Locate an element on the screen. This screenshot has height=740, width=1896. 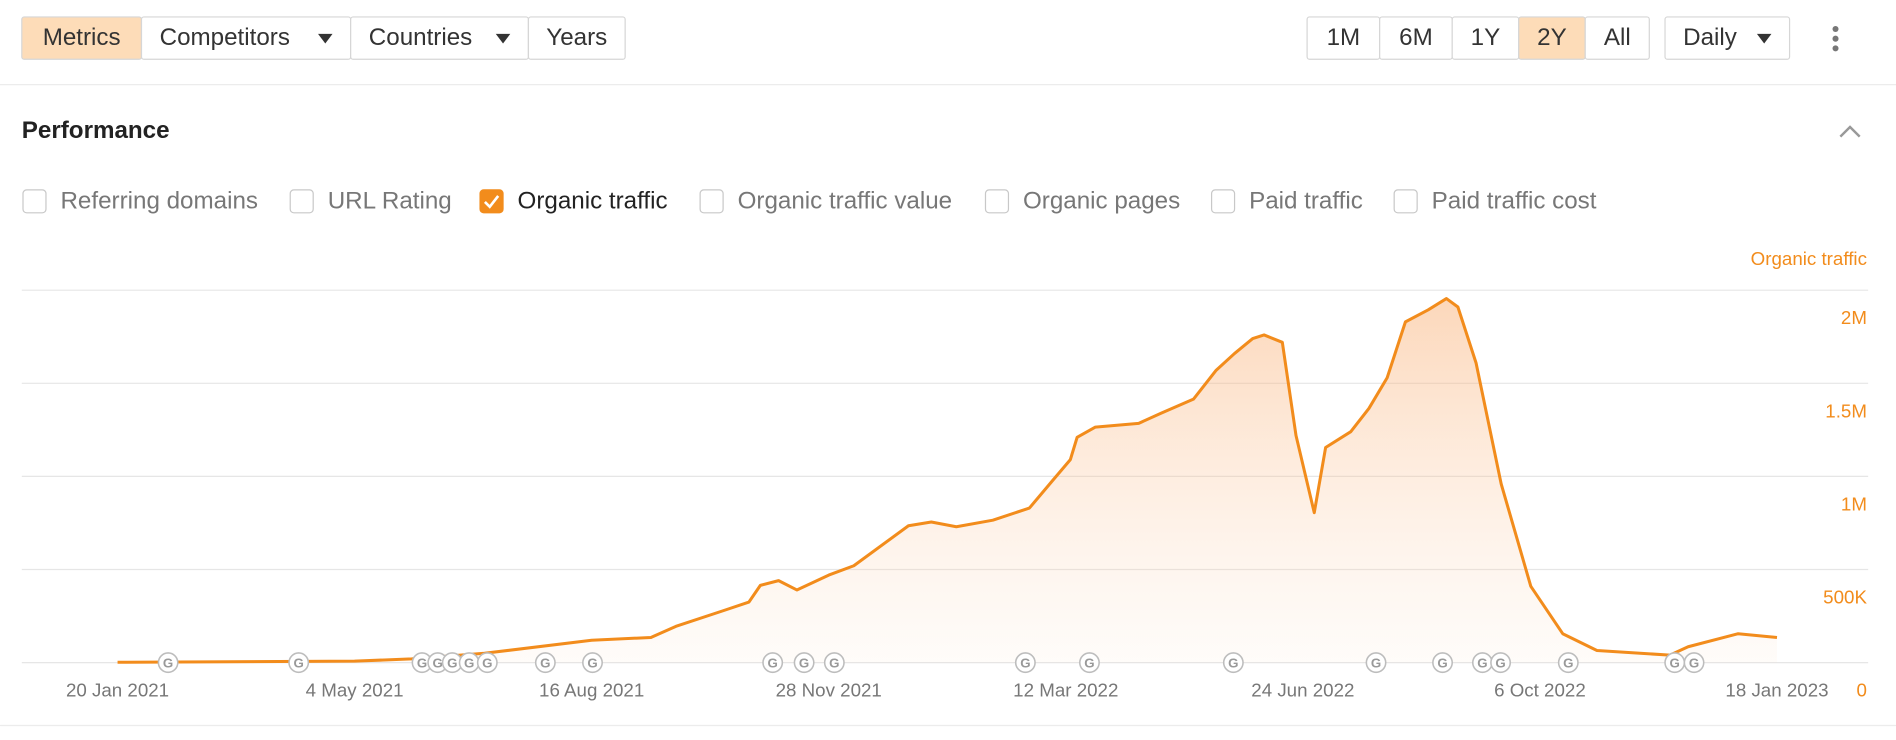
metric-checkbox: Organic pages is located at coordinates (1082, 200).